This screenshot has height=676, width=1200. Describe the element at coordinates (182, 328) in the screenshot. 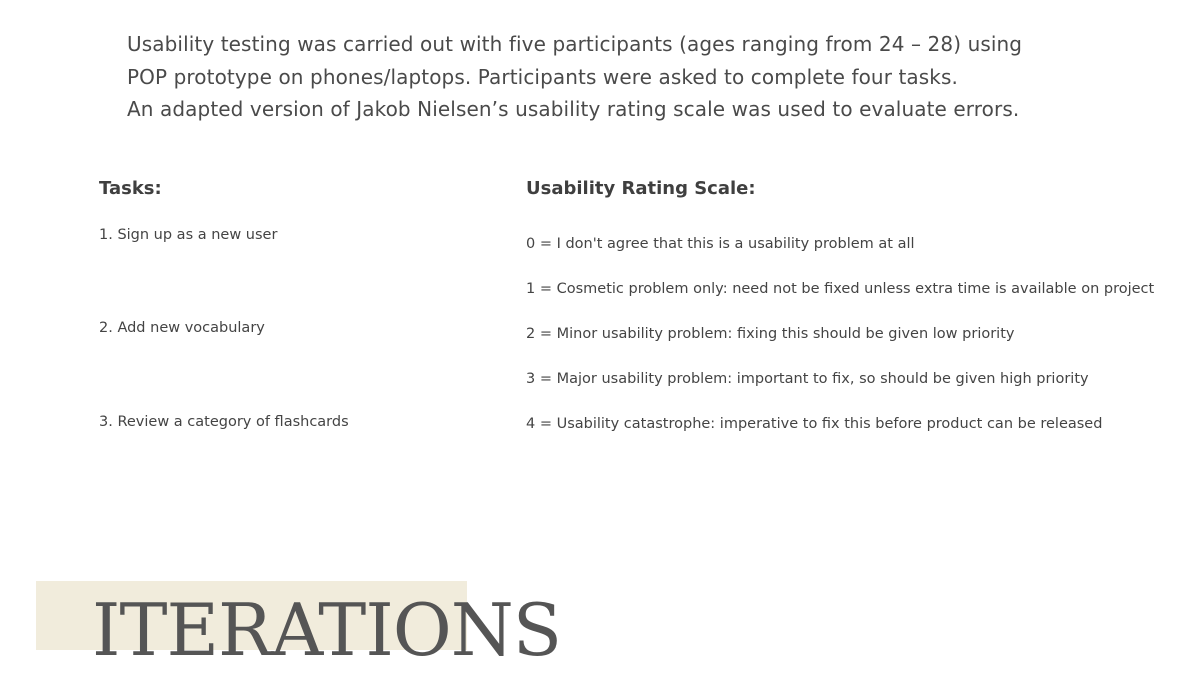

I see `task-item: 2. Add new vocabulary` at that location.